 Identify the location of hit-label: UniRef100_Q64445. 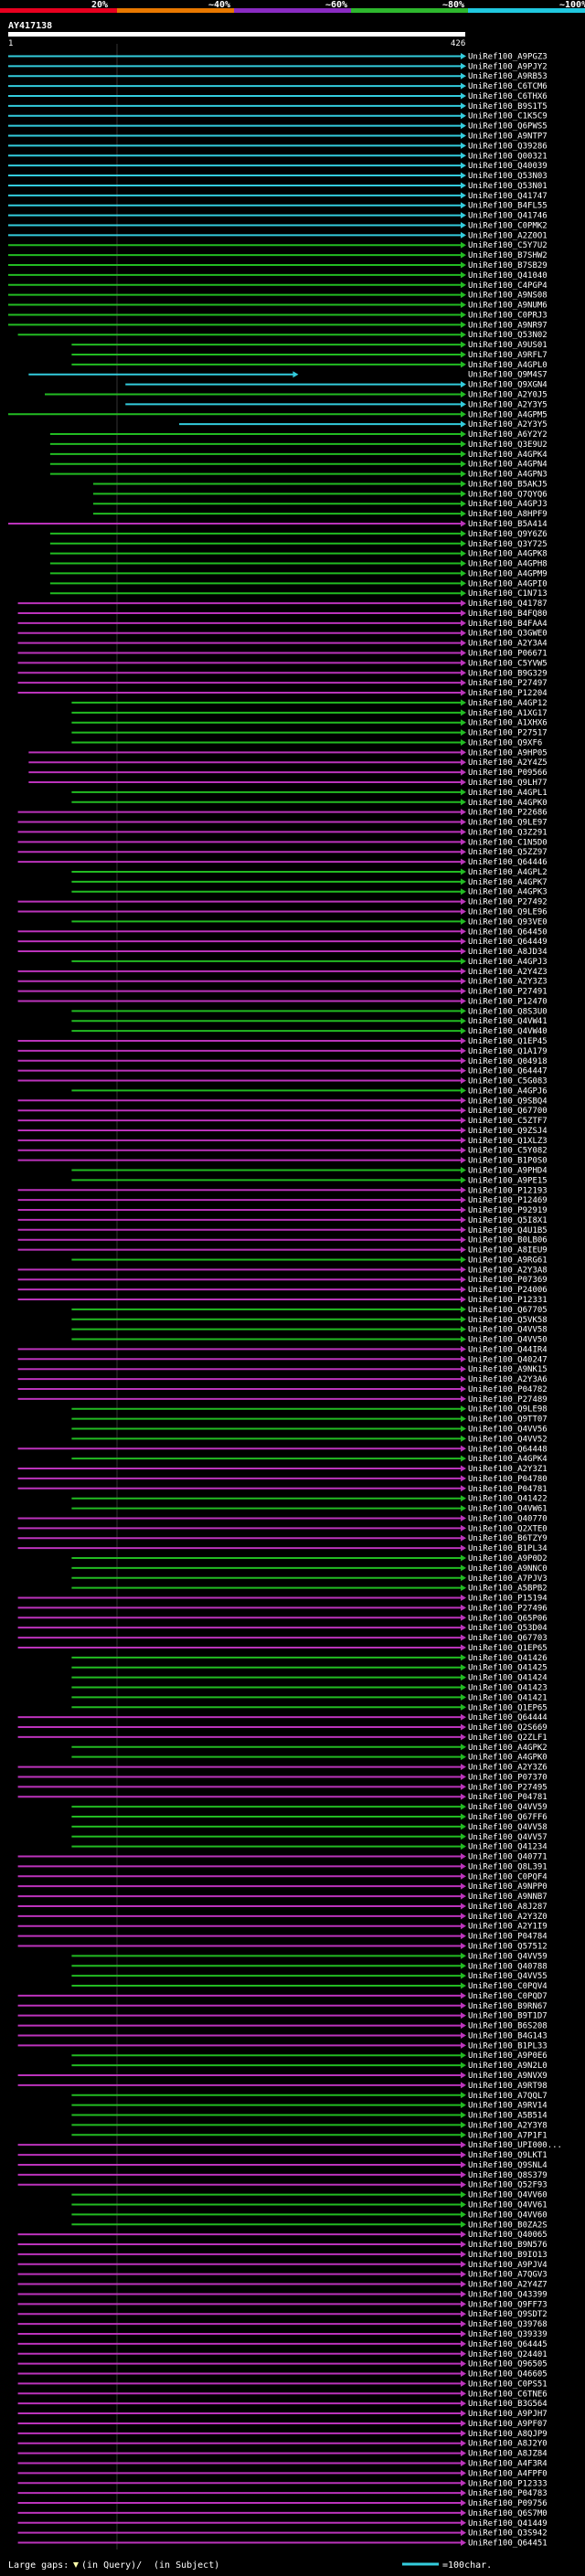
(508, 2344).